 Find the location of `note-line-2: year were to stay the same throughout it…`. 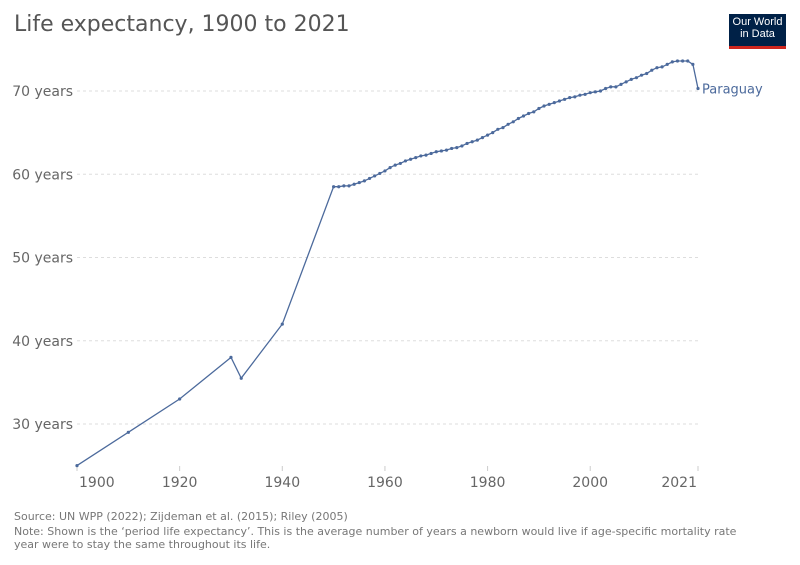

note-line-2: year were to stay the same throughout it… is located at coordinates (142, 544).